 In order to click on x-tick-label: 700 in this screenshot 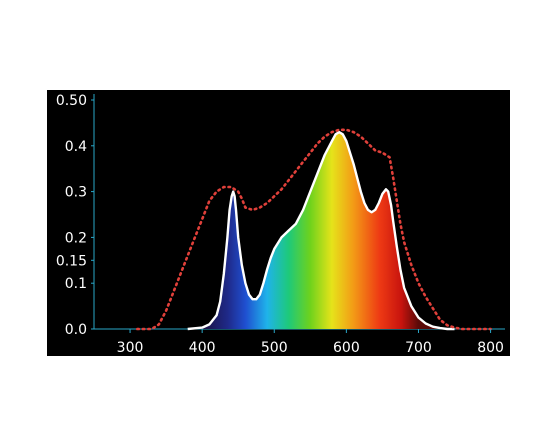, I will do `click(418, 348)`.